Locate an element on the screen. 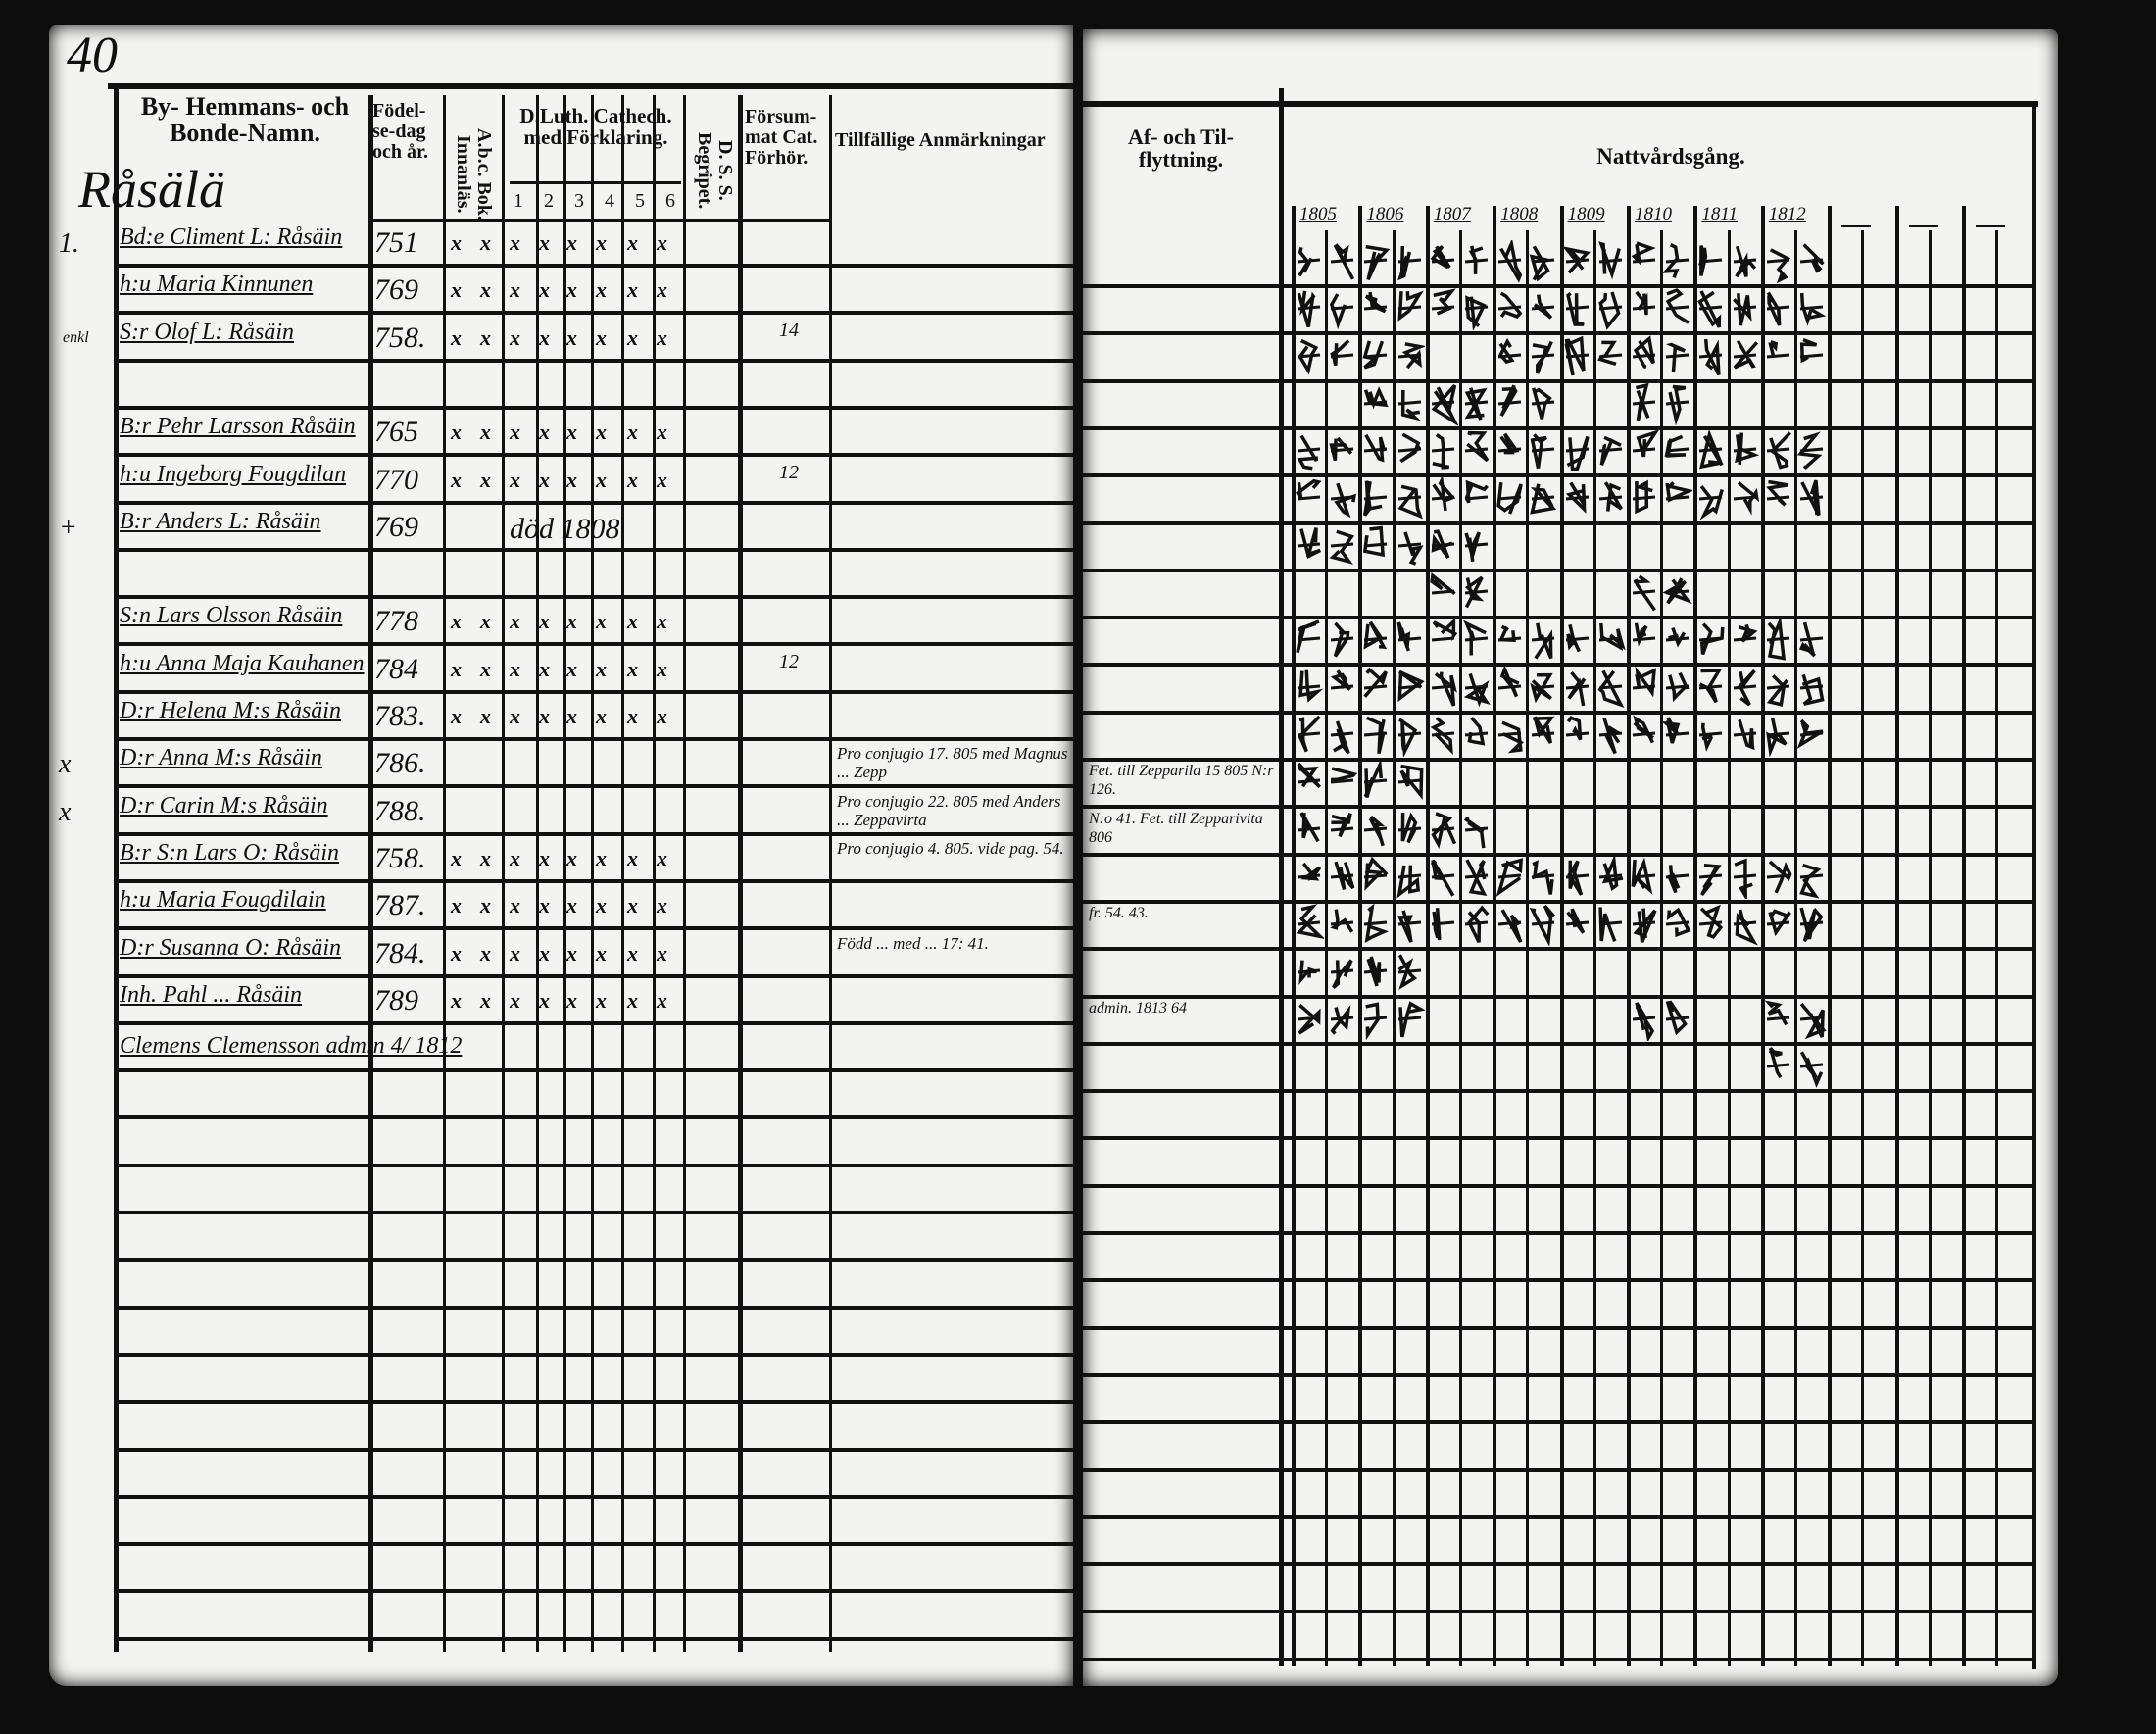 Image resolution: width=2156 pixels, height=1734 pixels. year-label: 1811 is located at coordinates (1719, 214).